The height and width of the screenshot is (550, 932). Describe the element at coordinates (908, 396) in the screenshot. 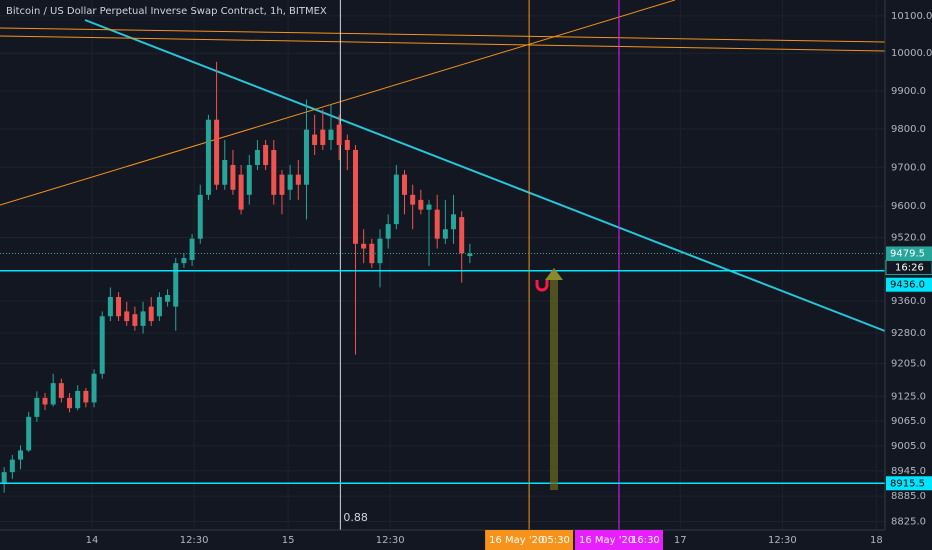

I see `y-tick-label: 9125.0` at that location.